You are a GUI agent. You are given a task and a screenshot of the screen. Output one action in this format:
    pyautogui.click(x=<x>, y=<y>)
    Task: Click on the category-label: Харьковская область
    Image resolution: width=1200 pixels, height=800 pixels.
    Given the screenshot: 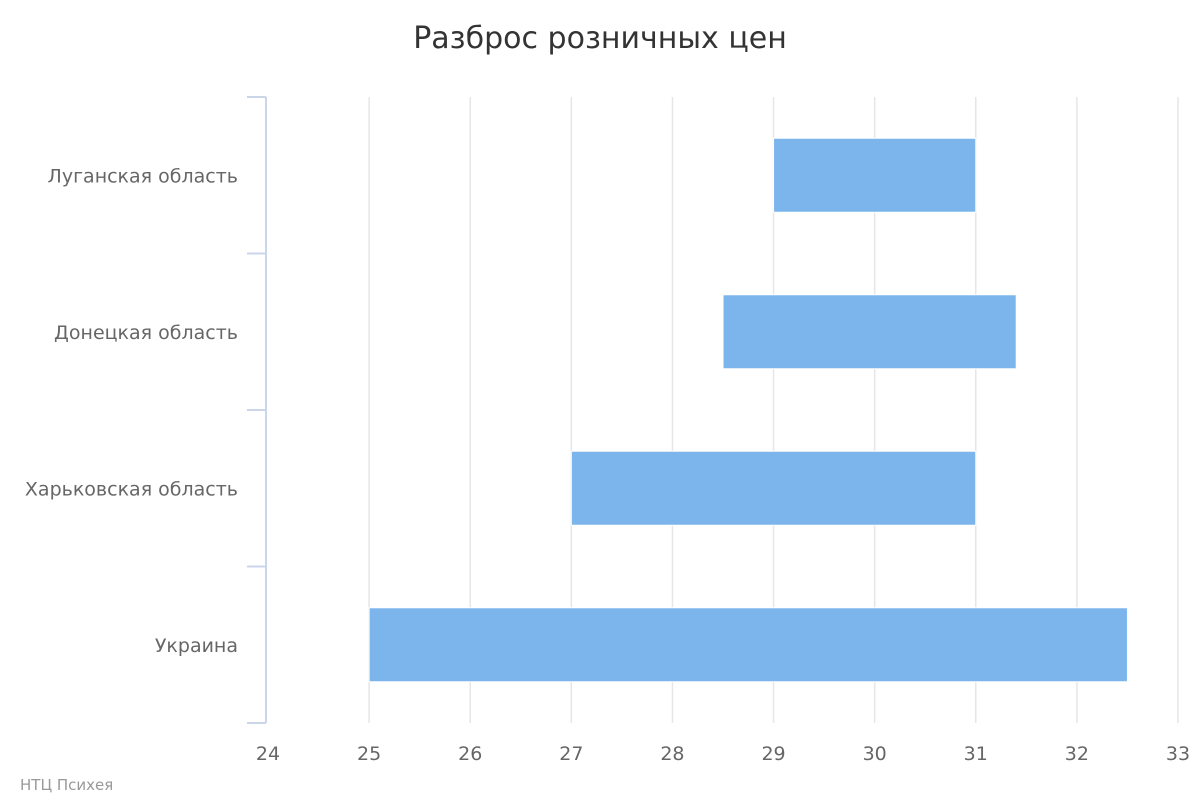 What is the action you would take?
    pyautogui.click(x=131, y=489)
    